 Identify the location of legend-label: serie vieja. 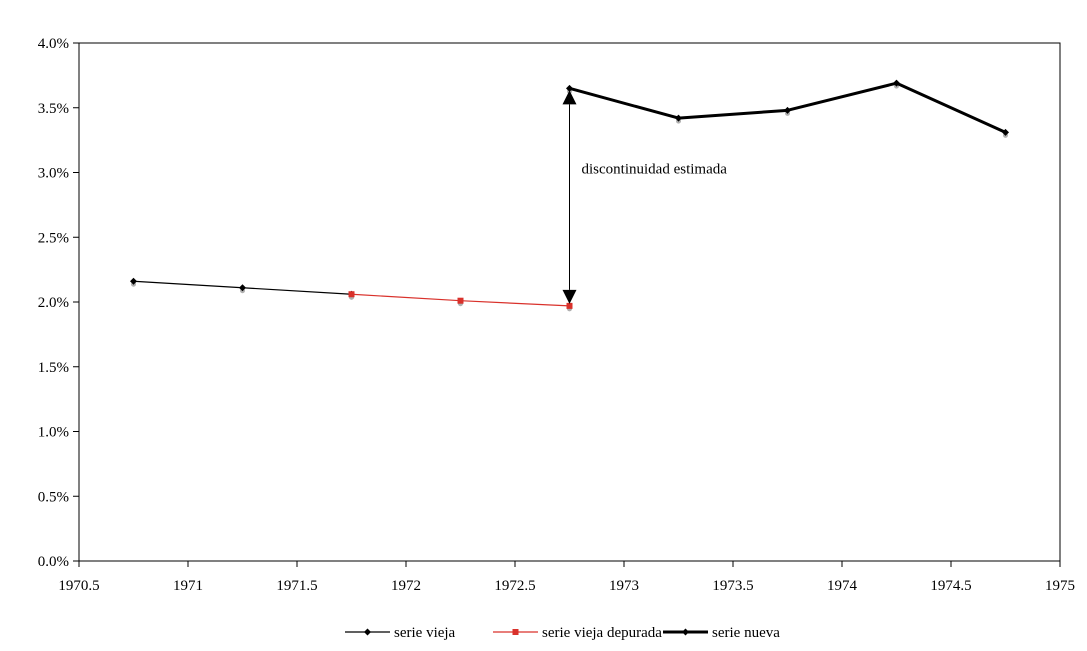
(425, 633).